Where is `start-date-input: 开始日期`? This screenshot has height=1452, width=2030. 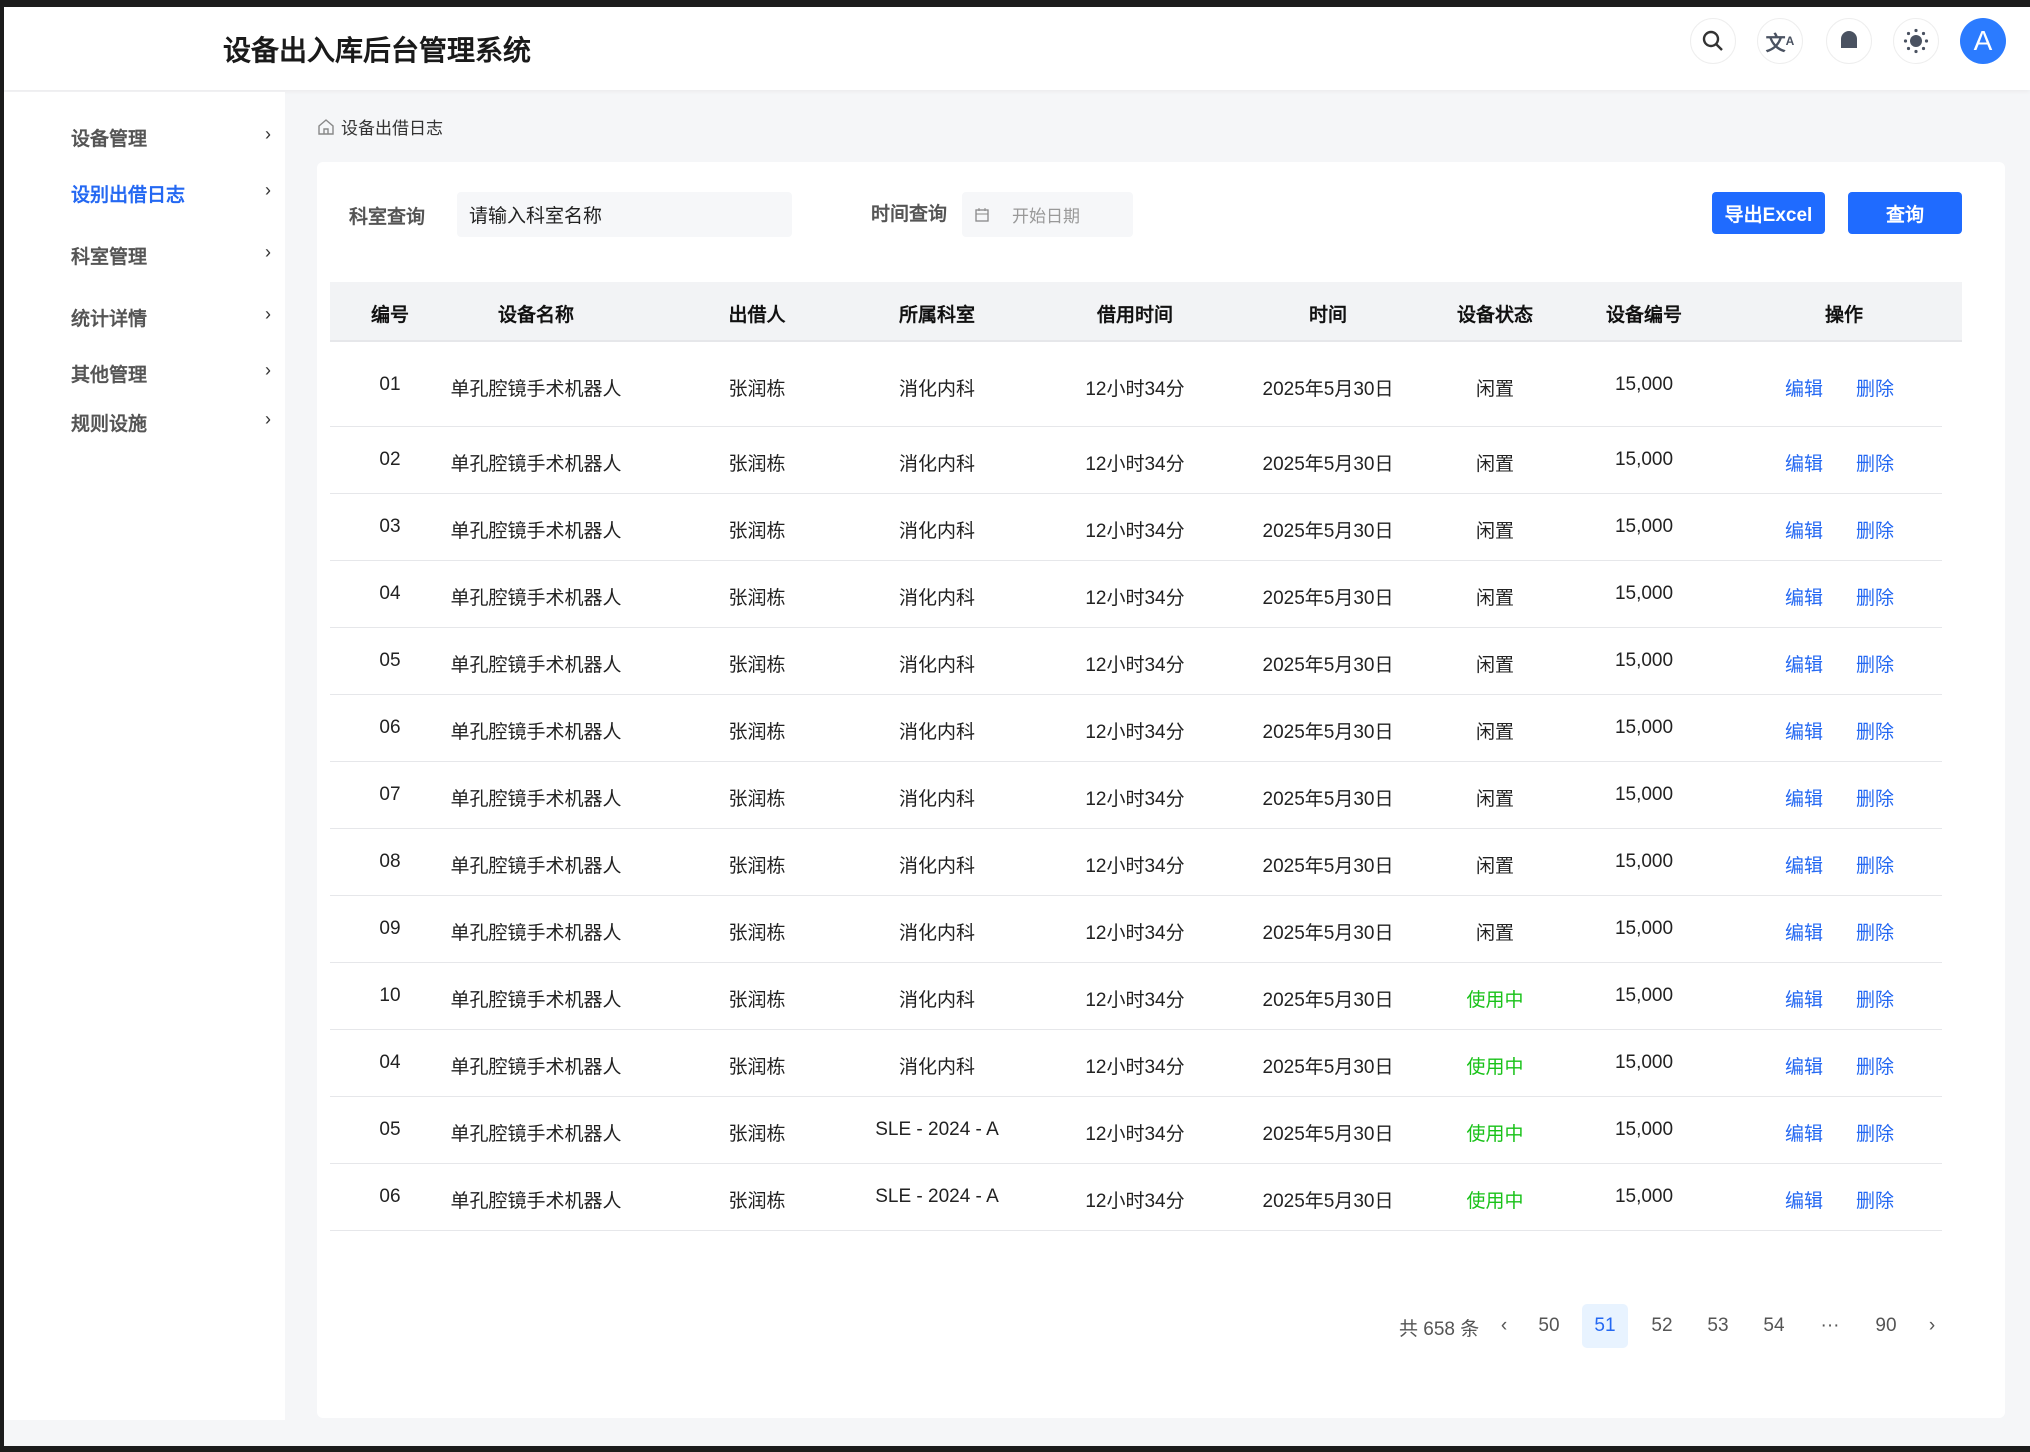 start-date-input: 开始日期 is located at coordinates (1047, 214).